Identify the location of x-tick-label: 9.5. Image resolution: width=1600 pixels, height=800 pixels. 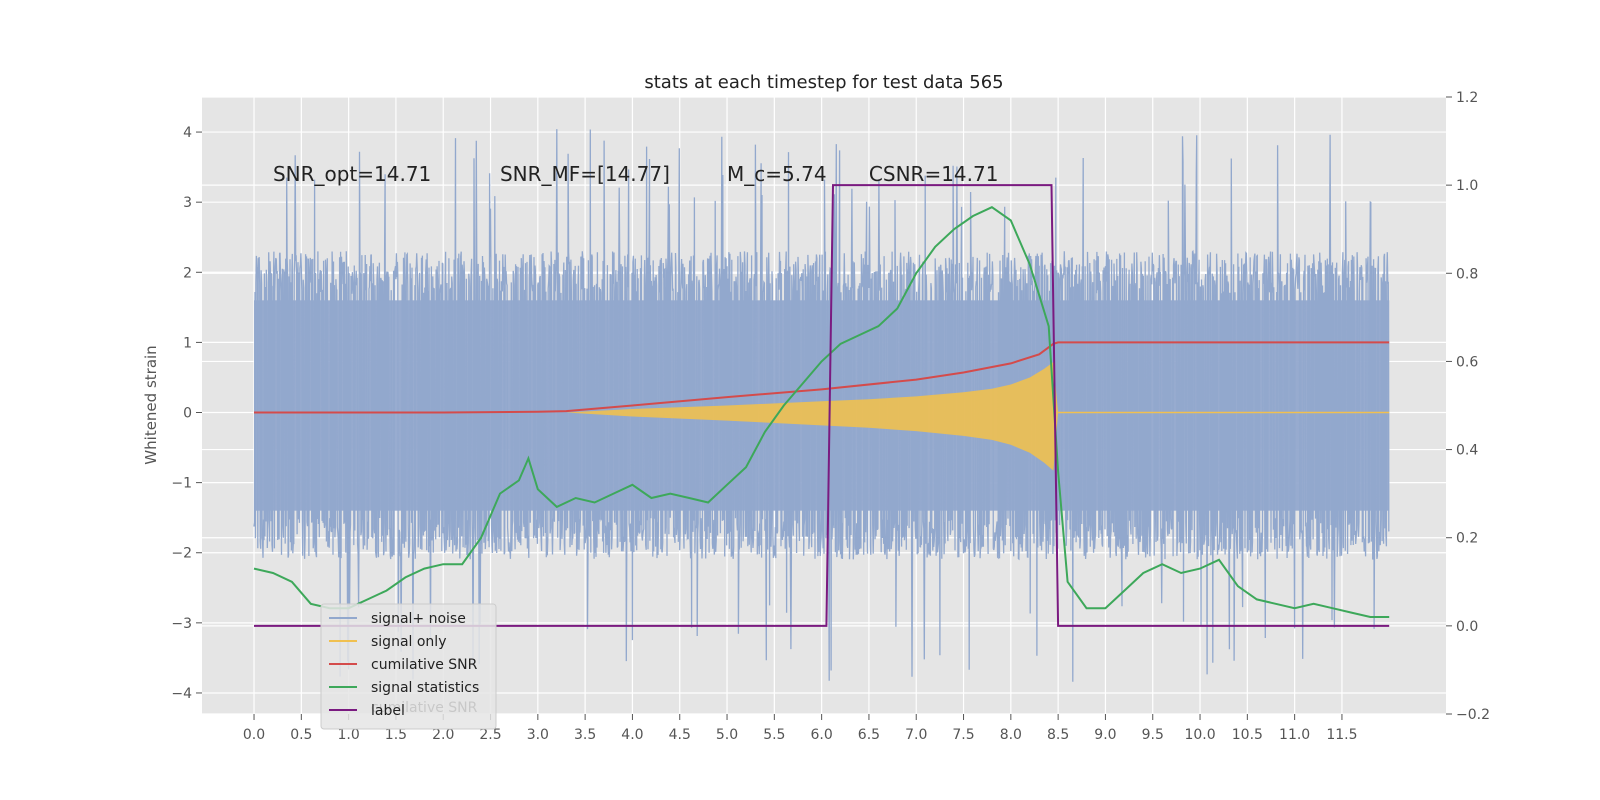
(1153, 735).